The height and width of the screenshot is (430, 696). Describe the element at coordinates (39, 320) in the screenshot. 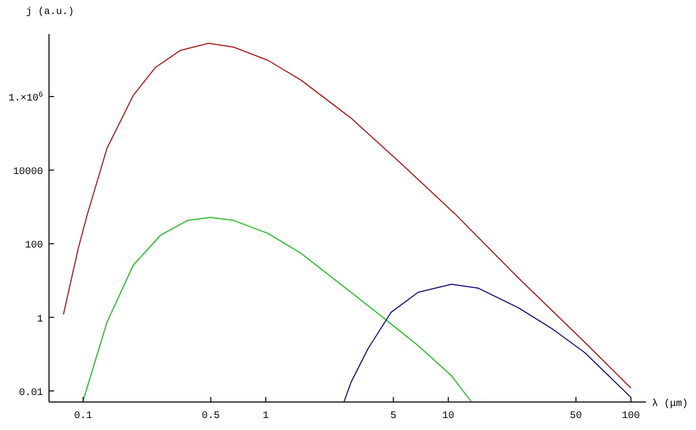

I see `y-tick-label: 1` at that location.